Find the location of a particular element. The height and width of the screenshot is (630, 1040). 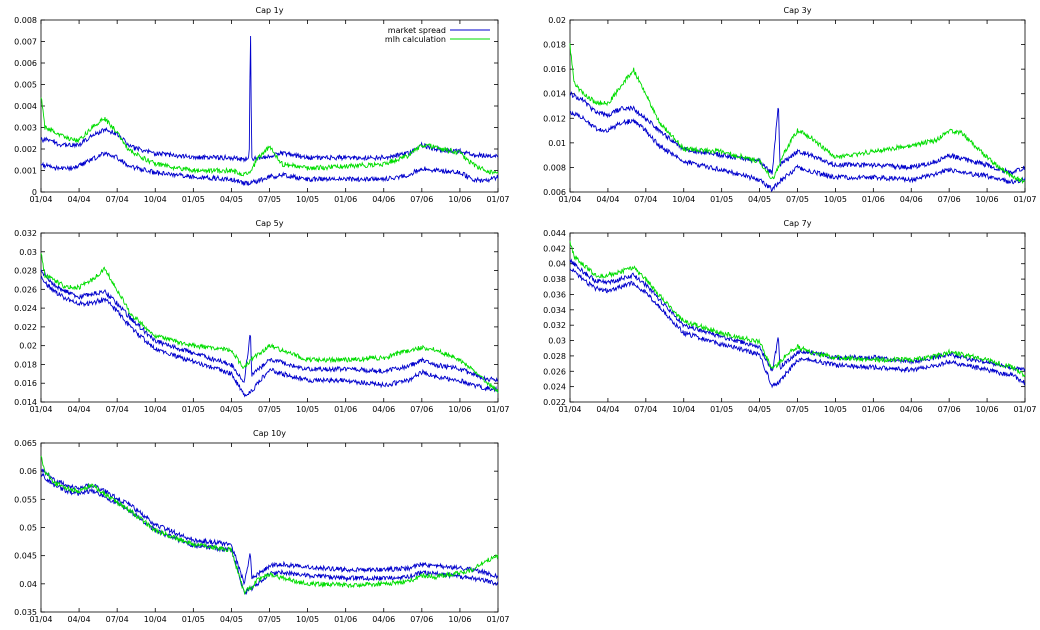

y-tick-label: 0.042 is located at coordinates (554, 248).